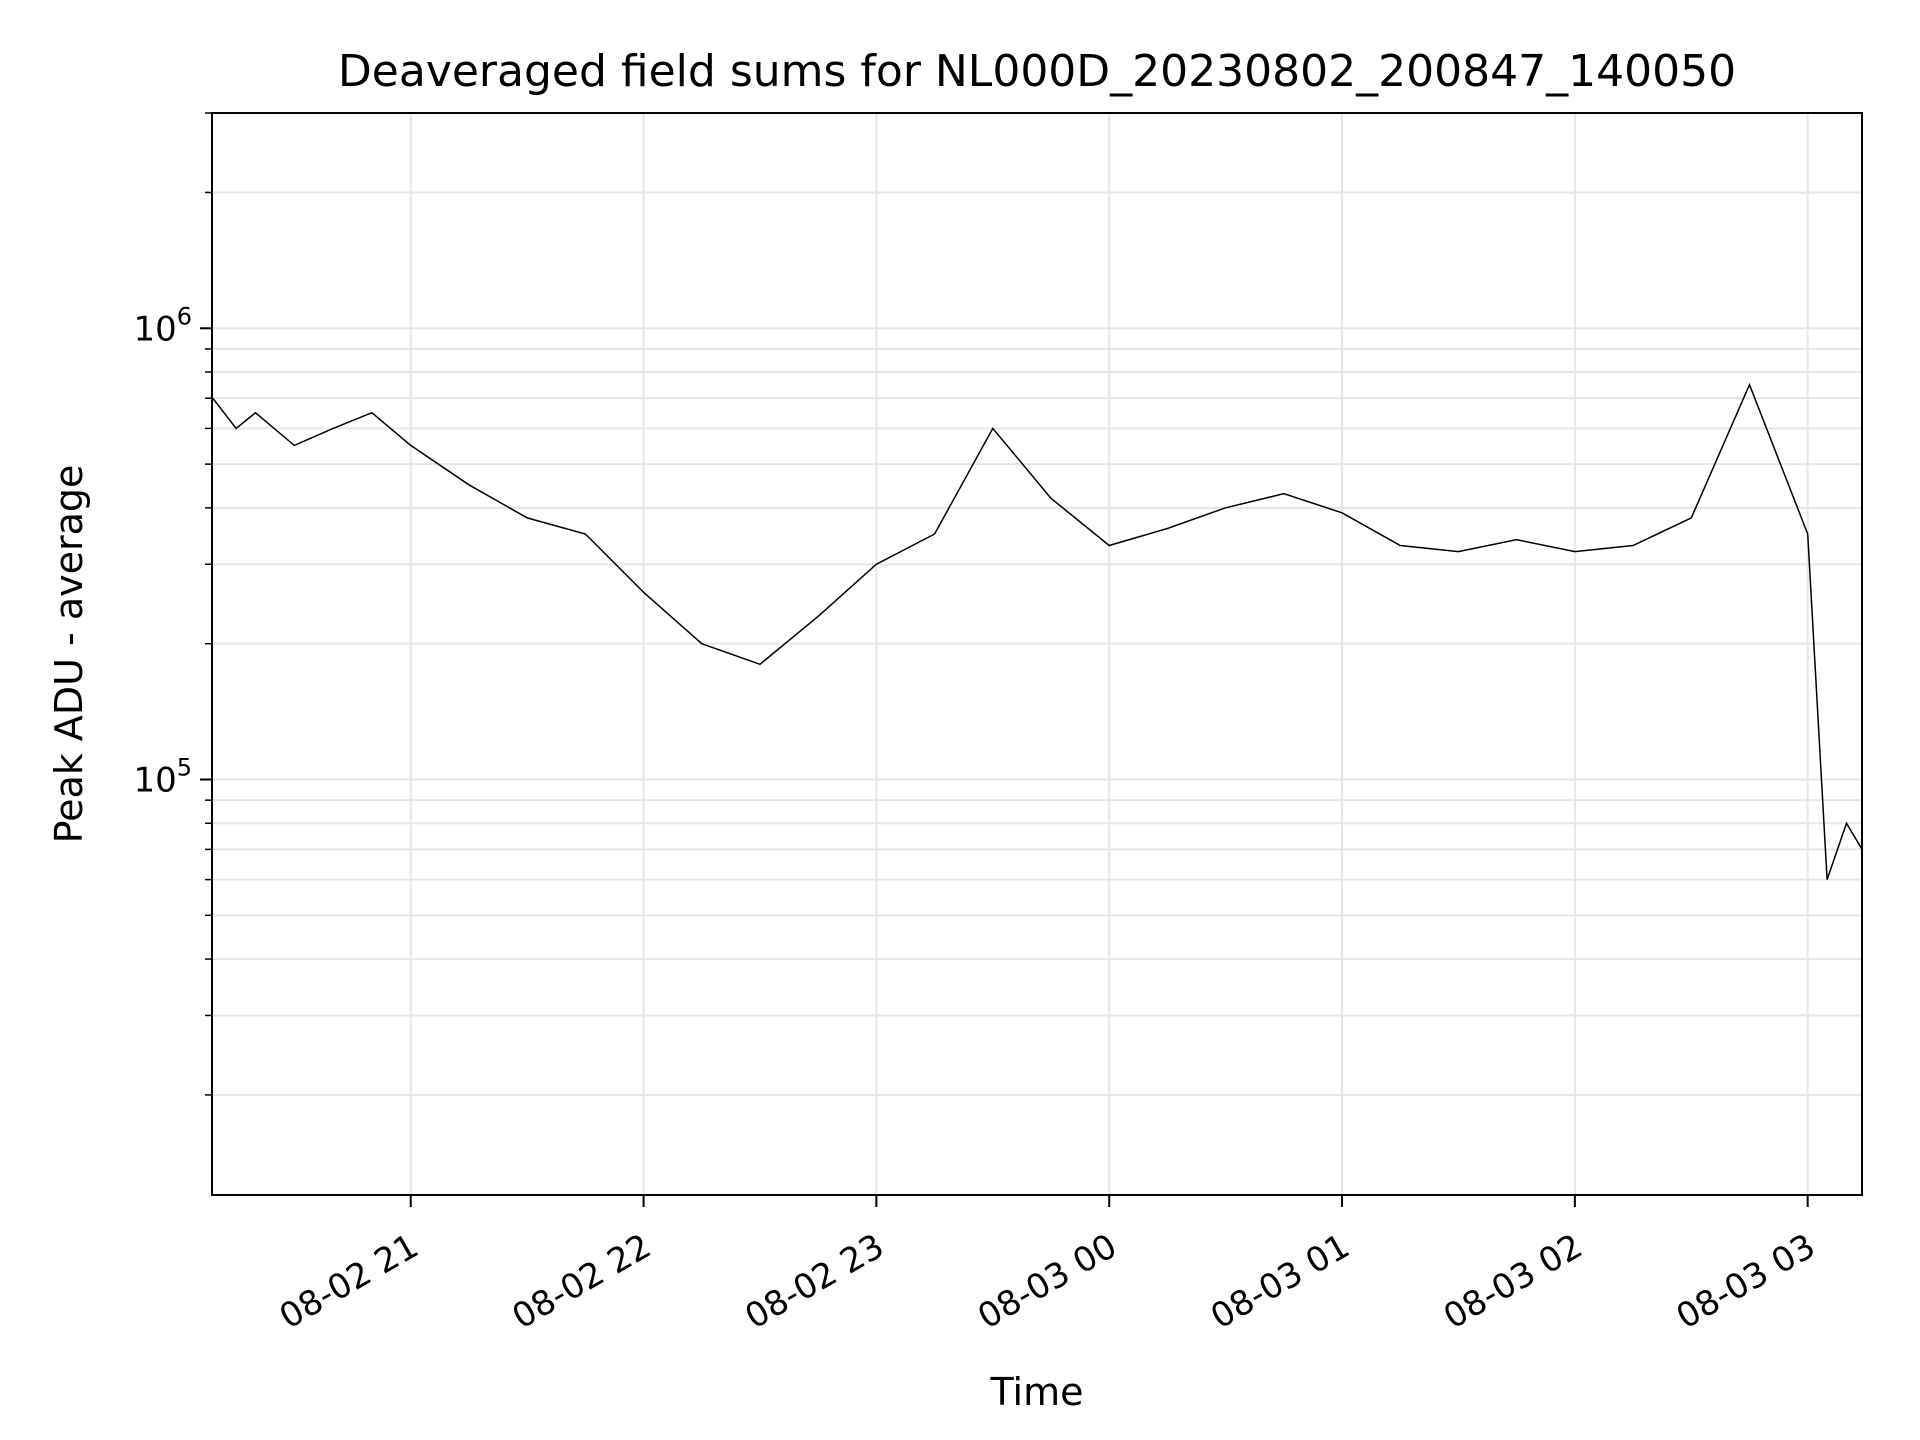  What do you see at coordinates (162, 777) in the screenshot?
I see `y-tick-label: 10⁵` at bounding box center [162, 777].